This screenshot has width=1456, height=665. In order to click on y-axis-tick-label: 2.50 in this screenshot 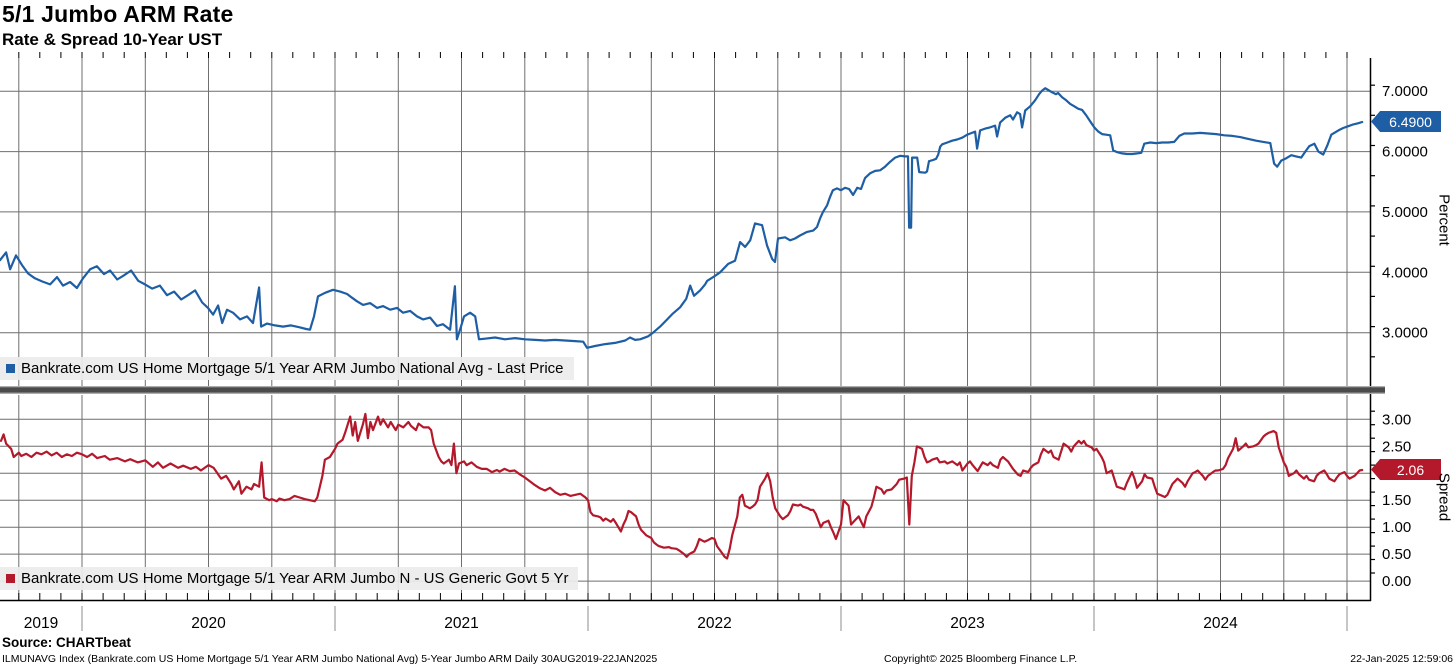, I will do `click(1396, 446)`.